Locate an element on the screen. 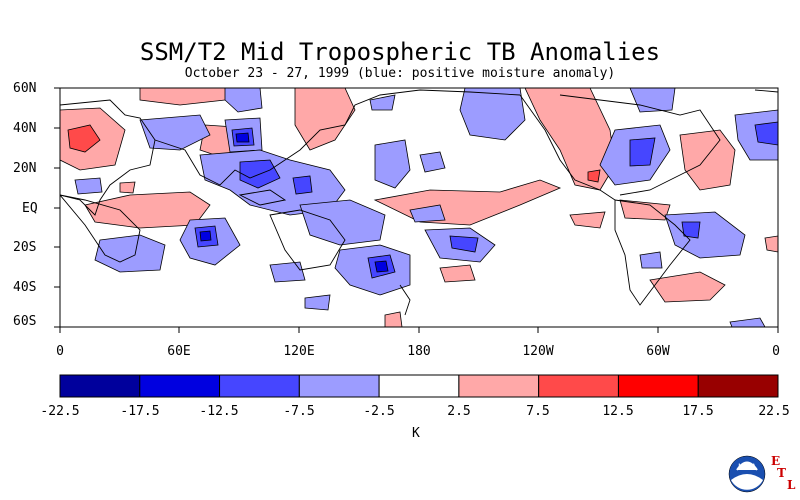 The height and width of the screenshot is (500, 800). lon-label: 120E is located at coordinates (299, 351).